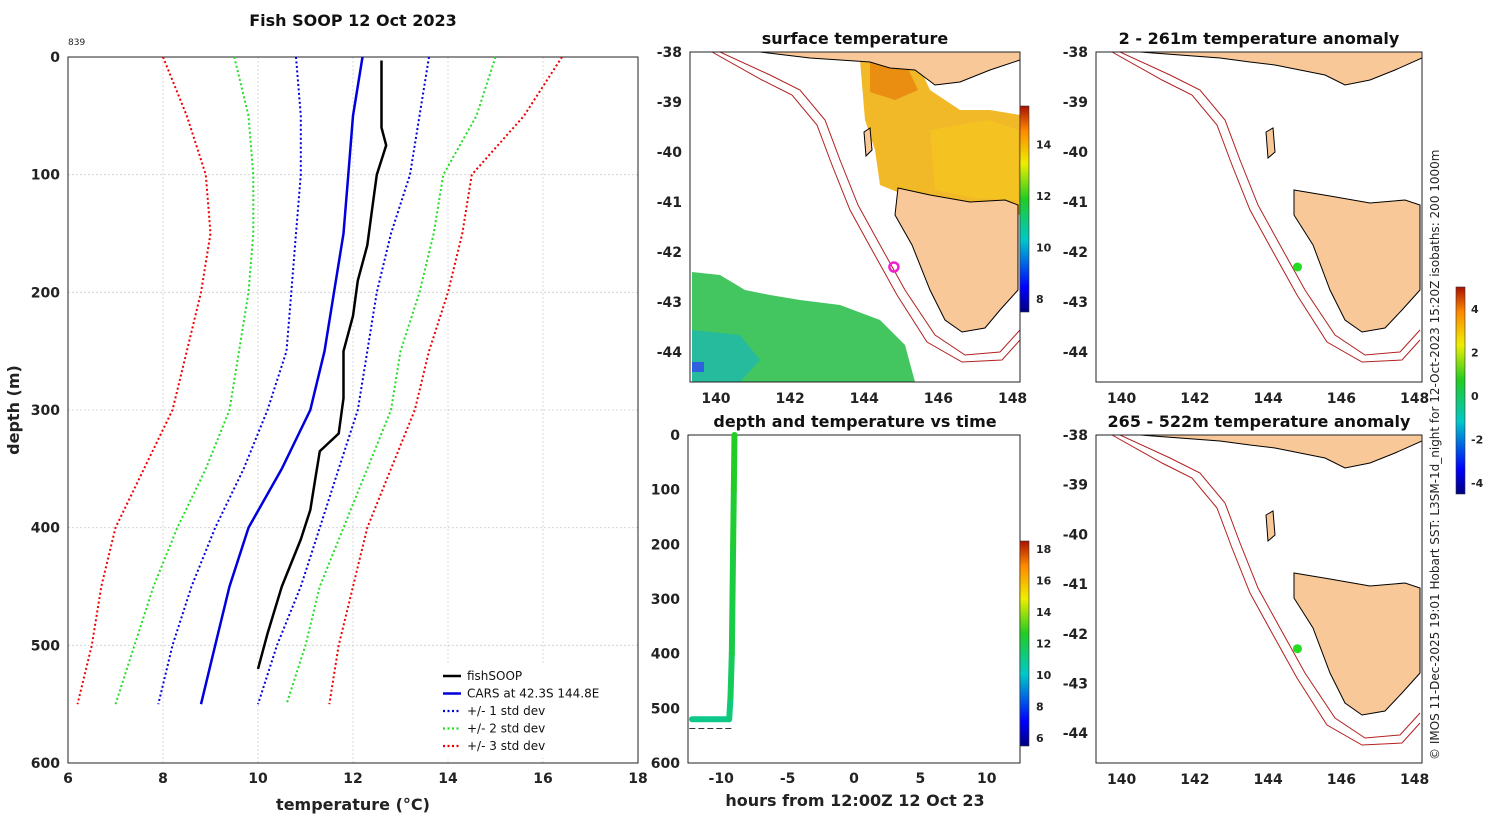  I want to click on profile-x-tick-label: 8, so click(163, 779).